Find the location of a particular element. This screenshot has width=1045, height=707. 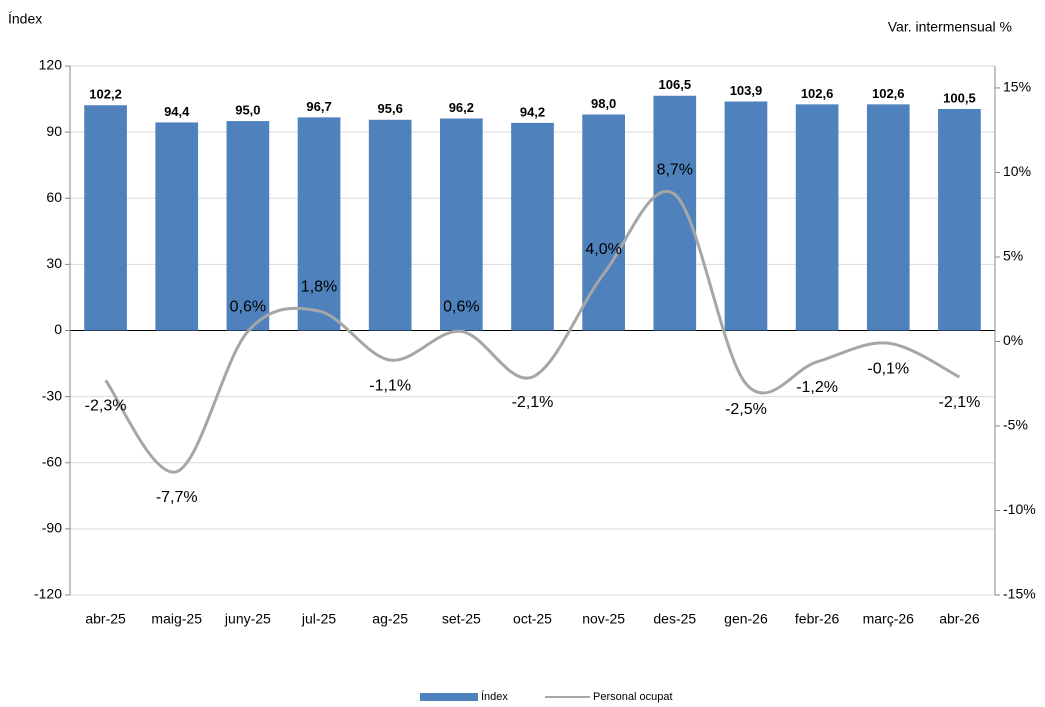

x-tick-label: abr-25 is located at coordinates (105, 619).